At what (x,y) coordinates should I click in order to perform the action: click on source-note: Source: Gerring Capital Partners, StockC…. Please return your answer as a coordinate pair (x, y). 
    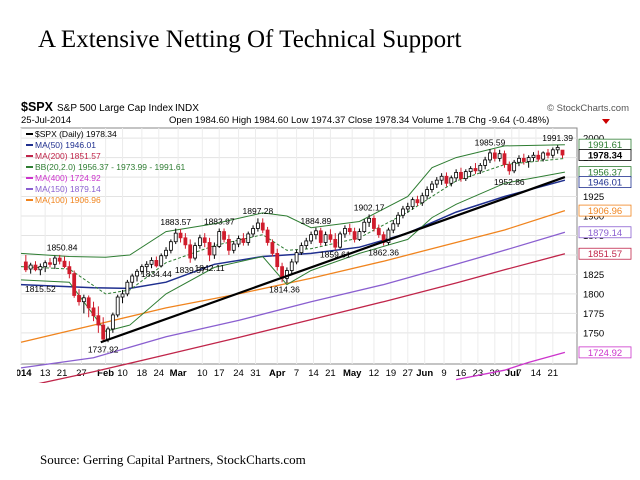
    Looking at the image, I should click on (173, 459).